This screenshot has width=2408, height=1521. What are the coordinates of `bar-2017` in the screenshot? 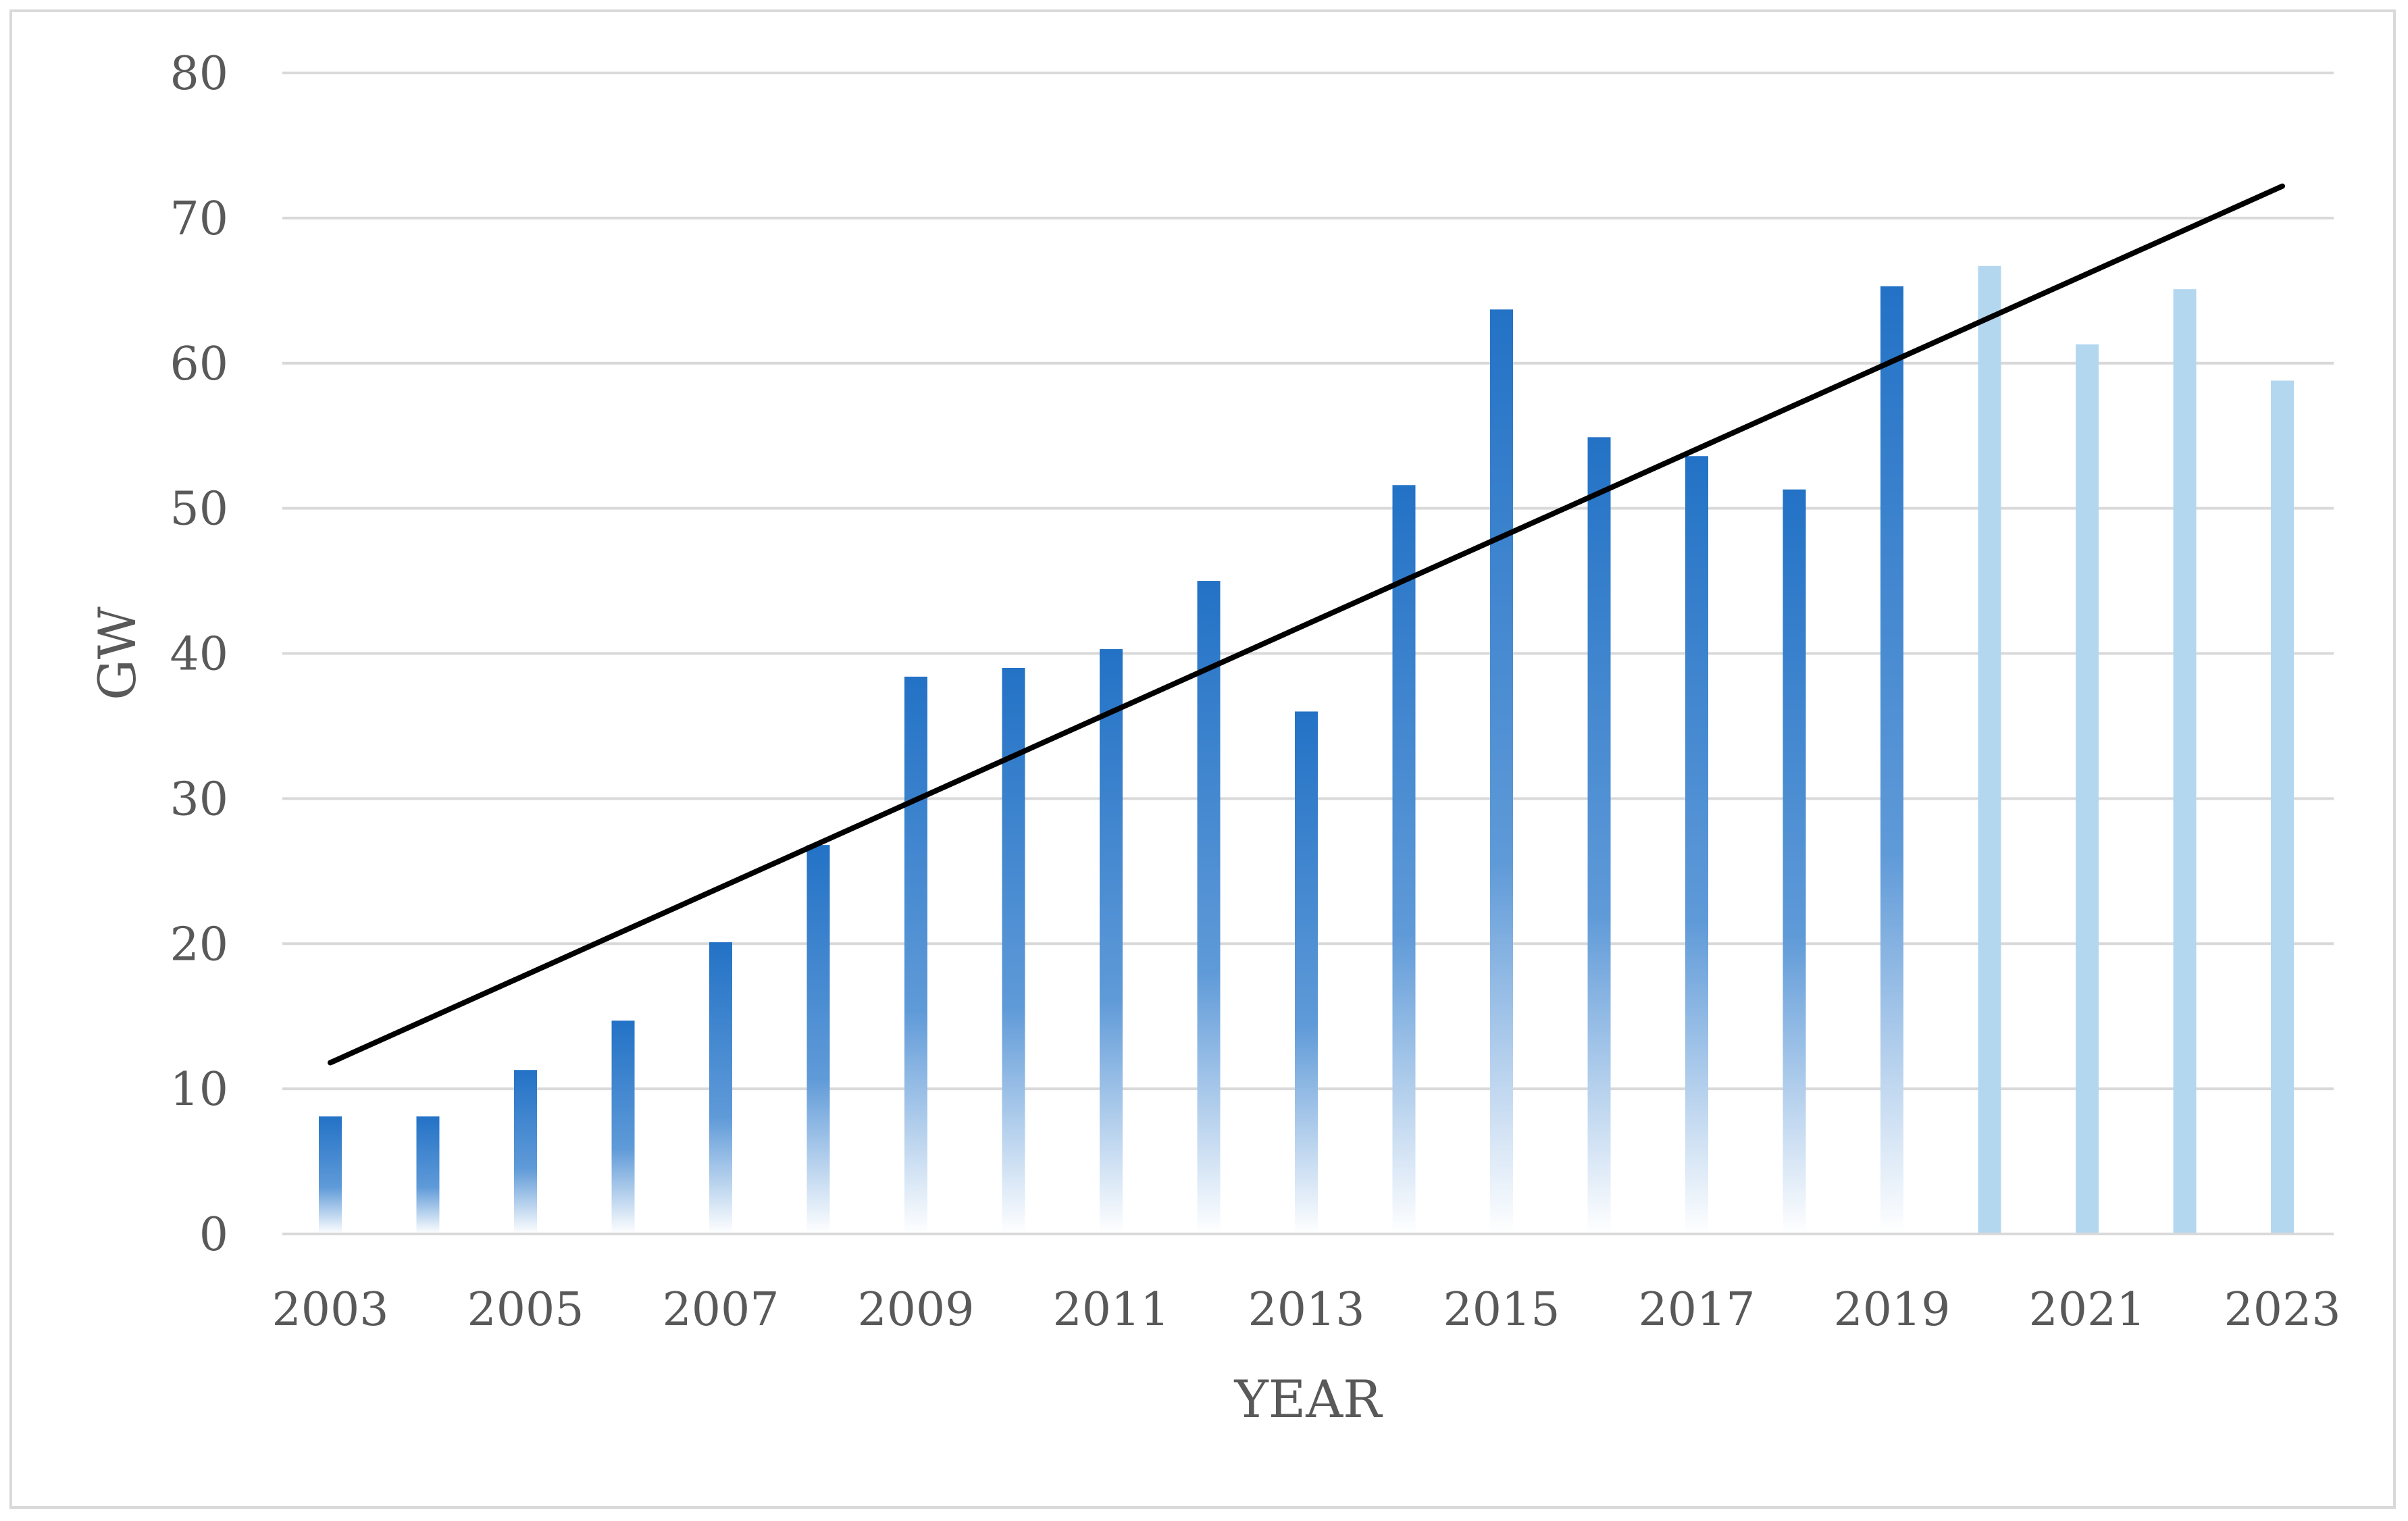 It's located at (1697, 845).